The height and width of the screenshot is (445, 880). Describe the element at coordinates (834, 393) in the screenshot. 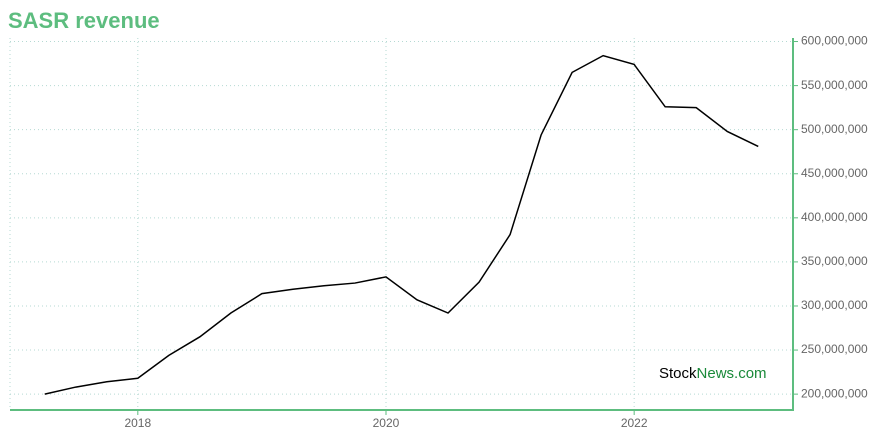

I see `y-tick-label: 200,000,000` at that location.